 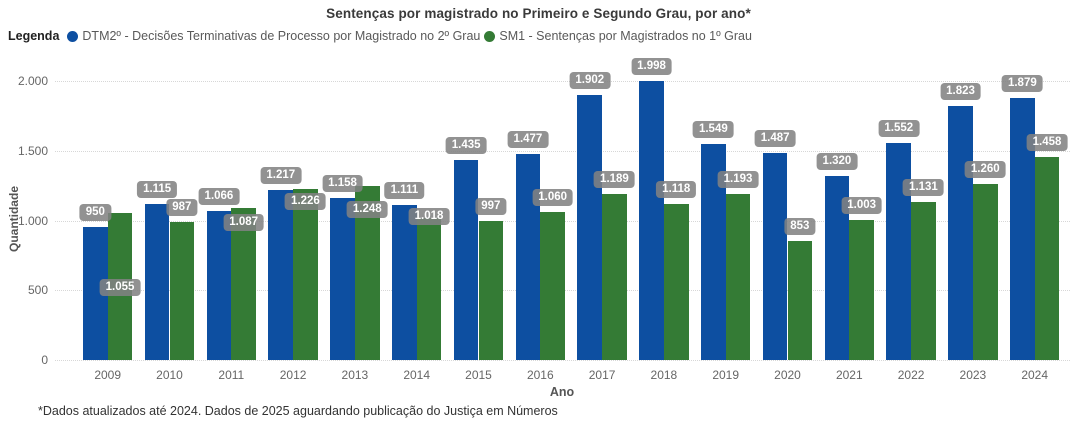 I want to click on data-label-sm1-2010: 987, so click(x=182, y=208).